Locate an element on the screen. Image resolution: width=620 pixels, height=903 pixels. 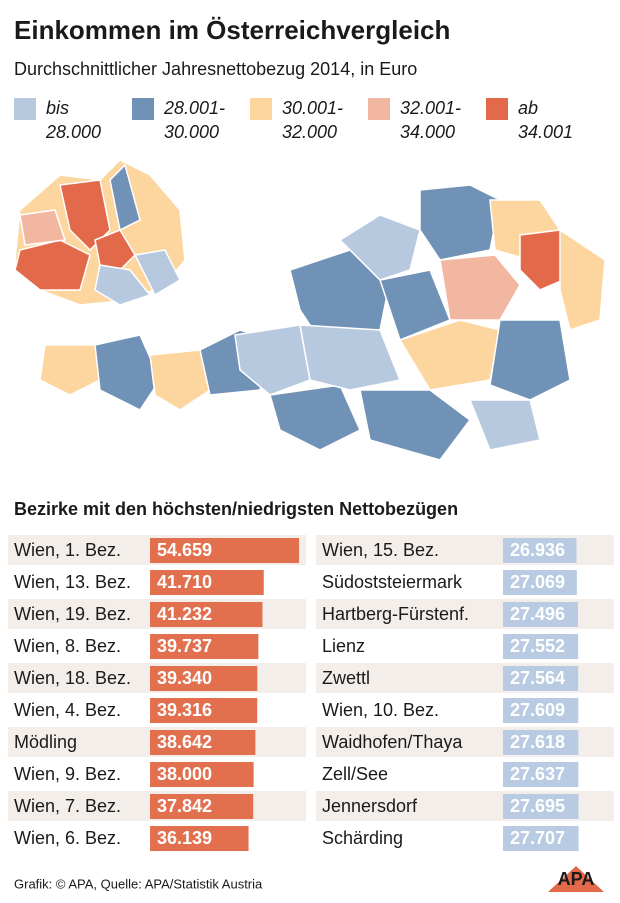
legend-label: 28.000 is located at coordinates (73, 132).